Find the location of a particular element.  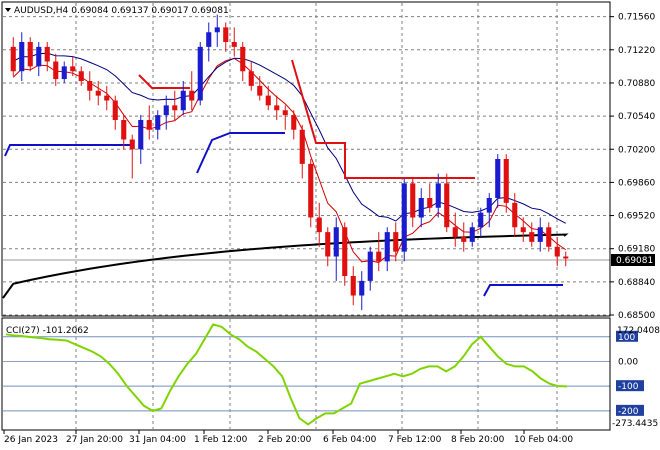

time-tick-label: 10 Feb 04:00 is located at coordinates (543, 440).